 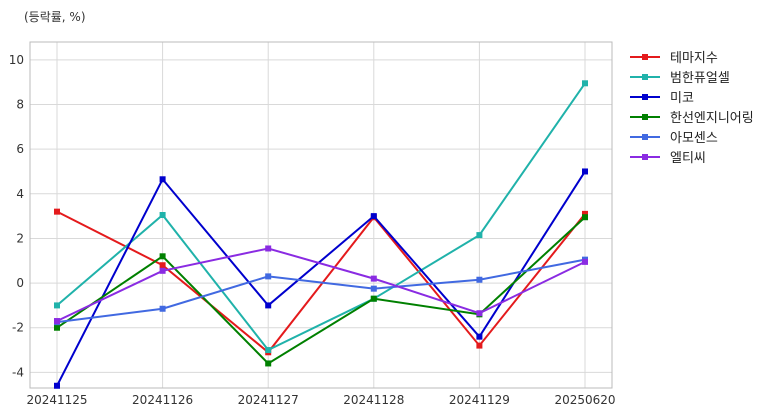 I want to click on legend-label: 엘티씨, so click(x=688, y=158).